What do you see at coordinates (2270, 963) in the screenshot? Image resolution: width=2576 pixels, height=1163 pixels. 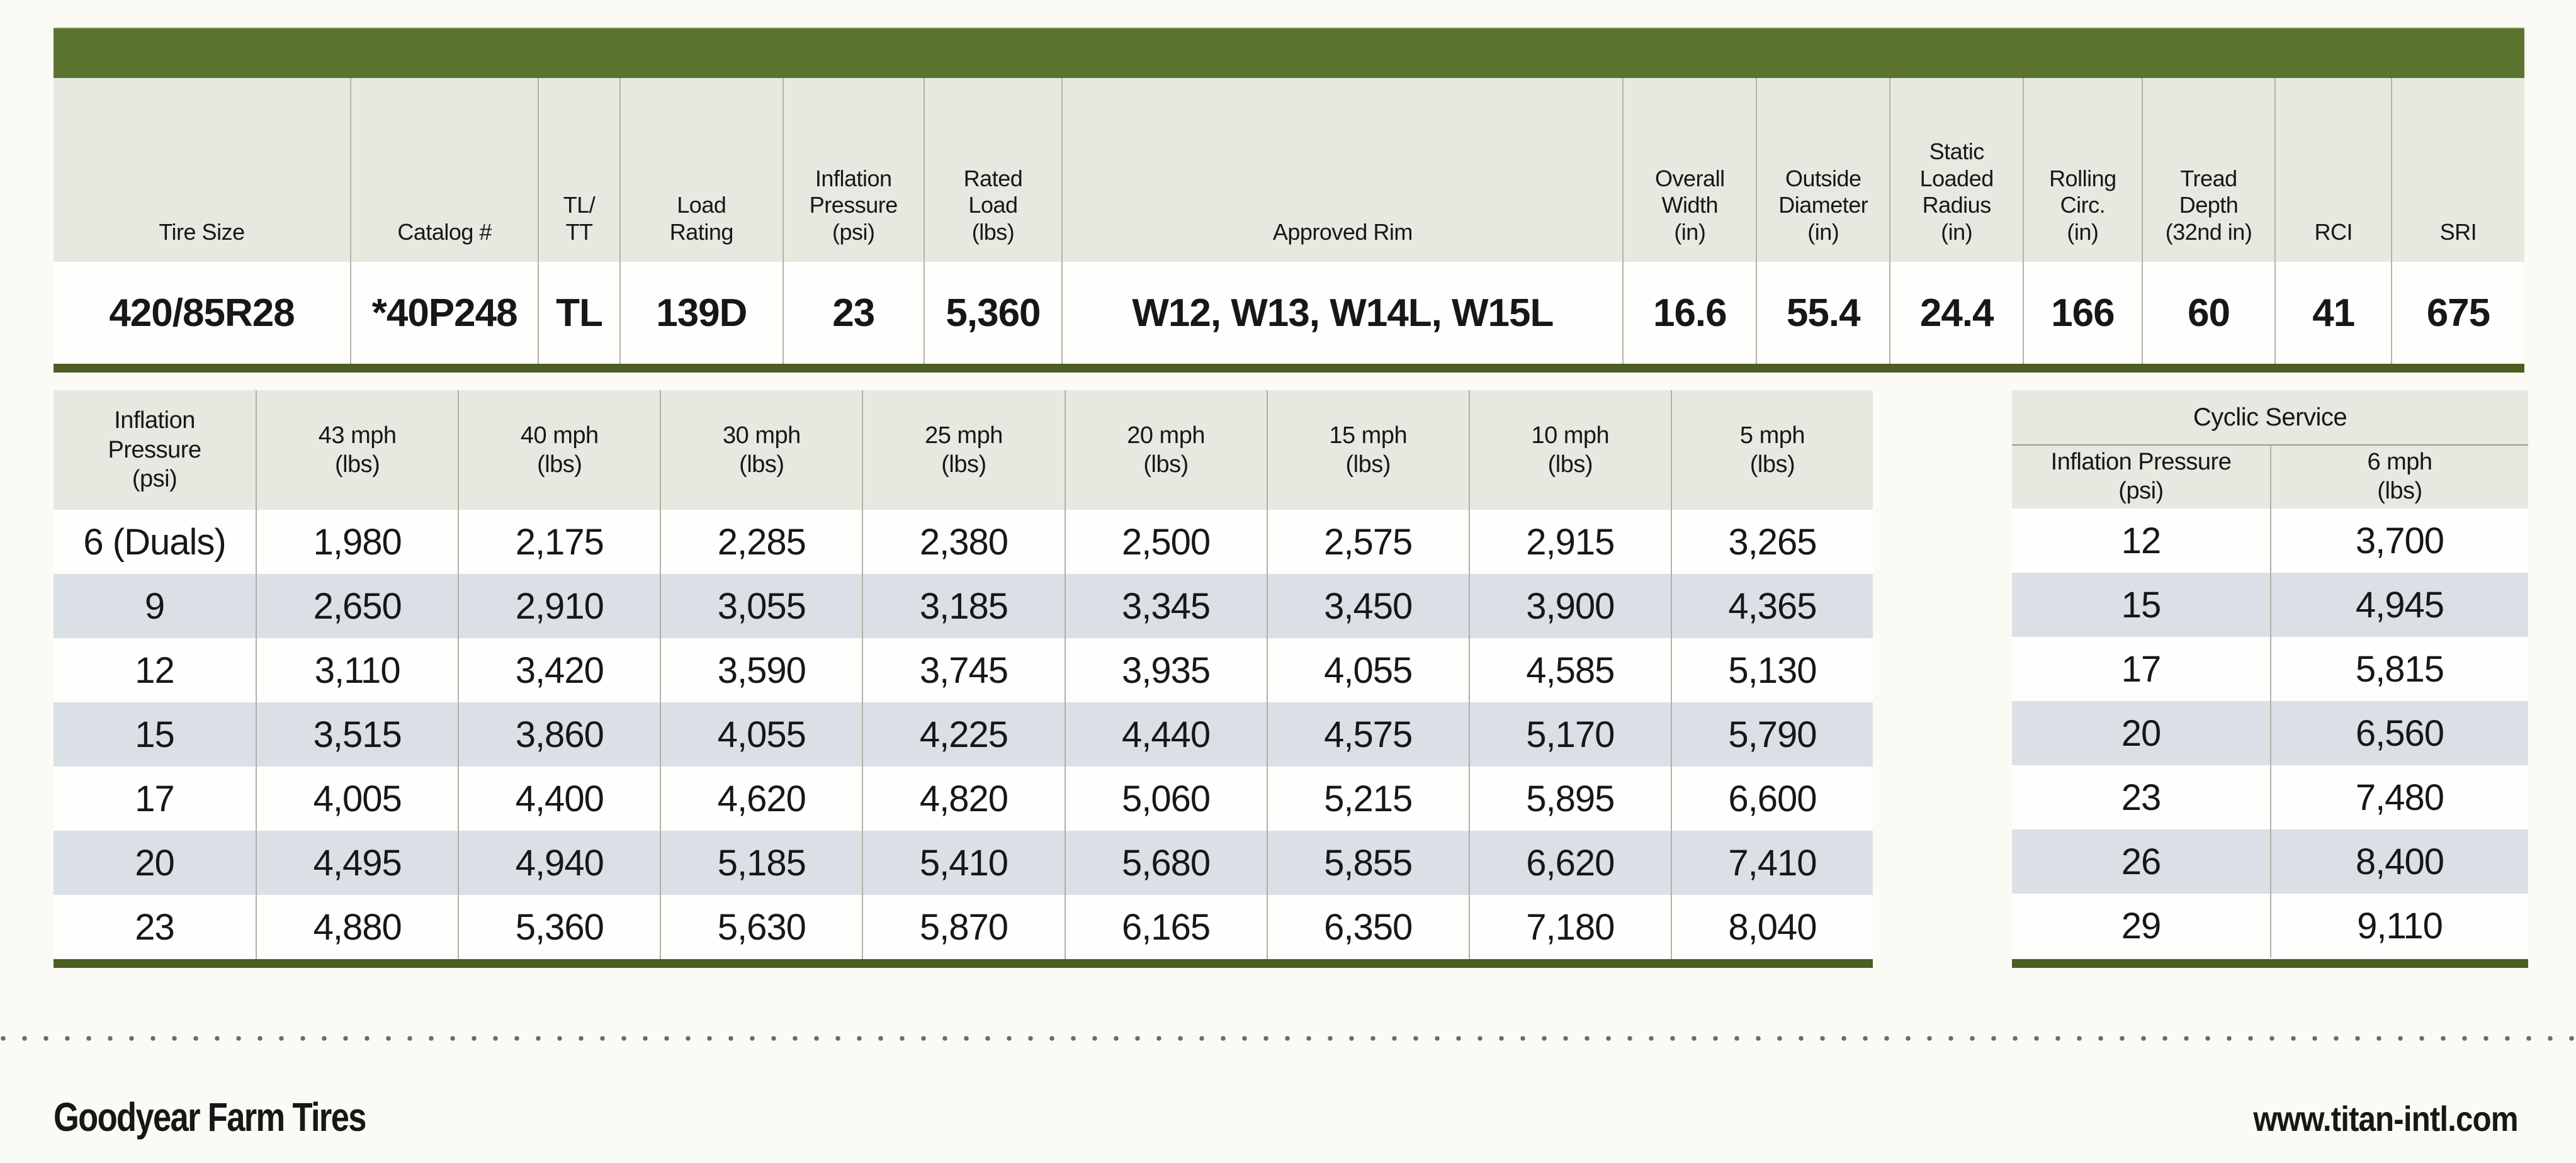 I see `cyclic-table-bottom-rule` at bounding box center [2270, 963].